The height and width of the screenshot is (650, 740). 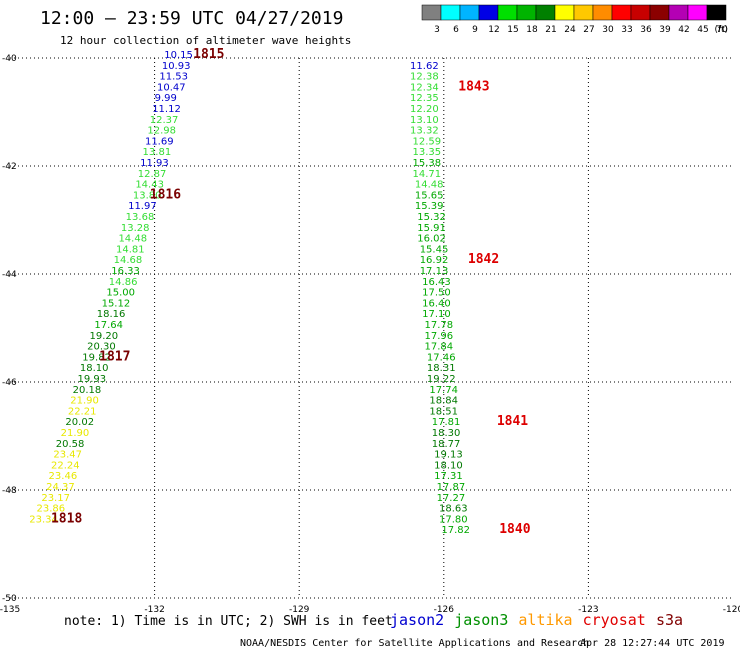 What do you see at coordinates (431, 228) in the screenshot?
I see `swh-value-label: 15.91` at bounding box center [431, 228].